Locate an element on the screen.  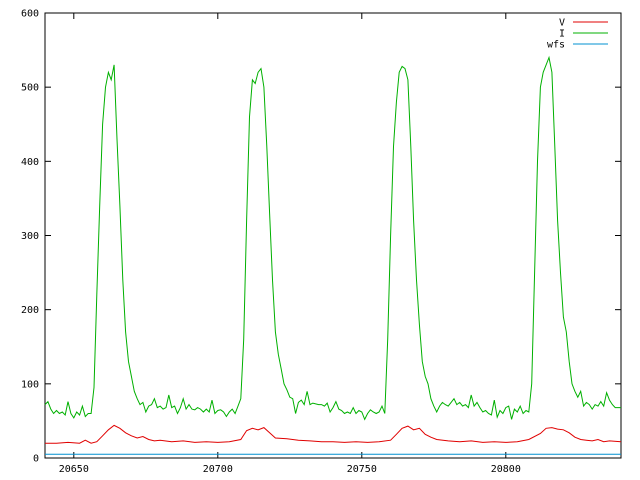
y-tick-label: 500 is located at coordinates (30, 88).